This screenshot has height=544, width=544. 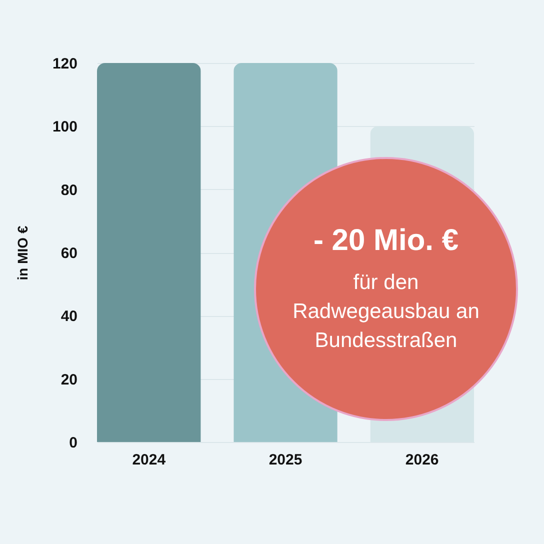 What do you see at coordinates (69, 190) in the screenshot?
I see `y-tick-label: 80` at bounding box center [69, 190].